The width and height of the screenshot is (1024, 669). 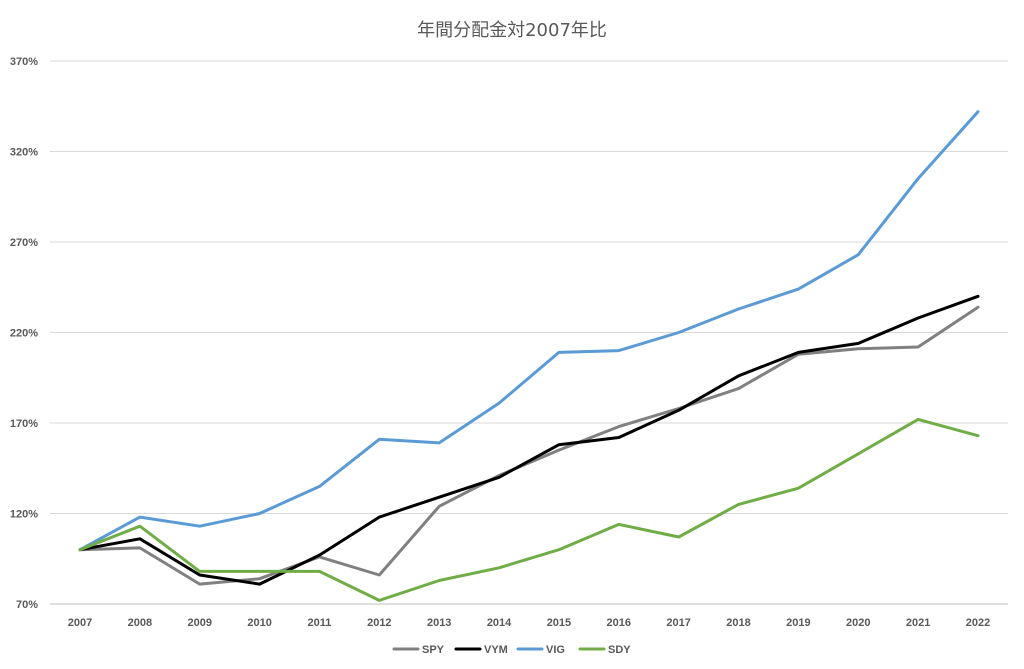 I want to click on legend-label: VYM, so click(x=496, y=650).